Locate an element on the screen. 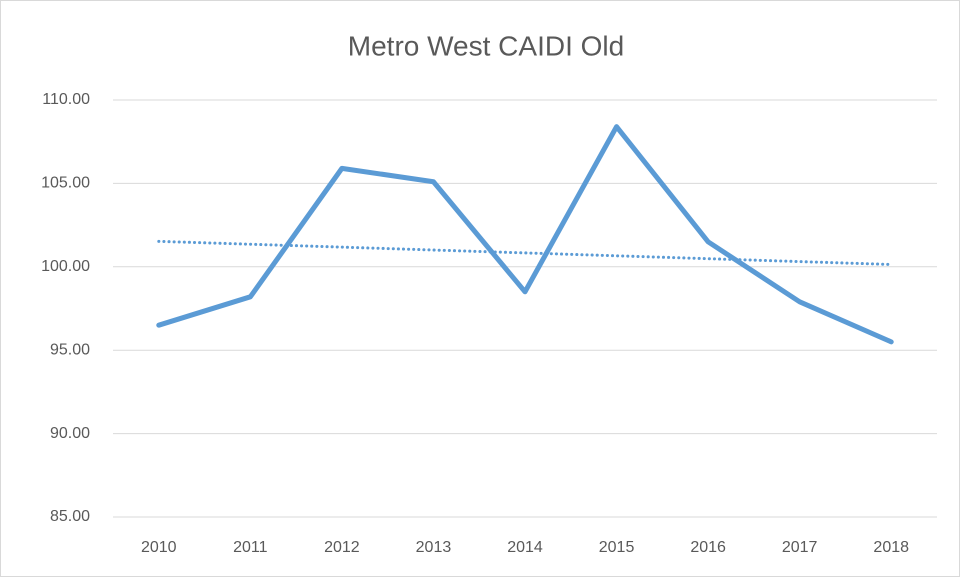 This screenshot has height=577, width=960. y-tick-label: 90.00 is located at coordinates (70, 433).